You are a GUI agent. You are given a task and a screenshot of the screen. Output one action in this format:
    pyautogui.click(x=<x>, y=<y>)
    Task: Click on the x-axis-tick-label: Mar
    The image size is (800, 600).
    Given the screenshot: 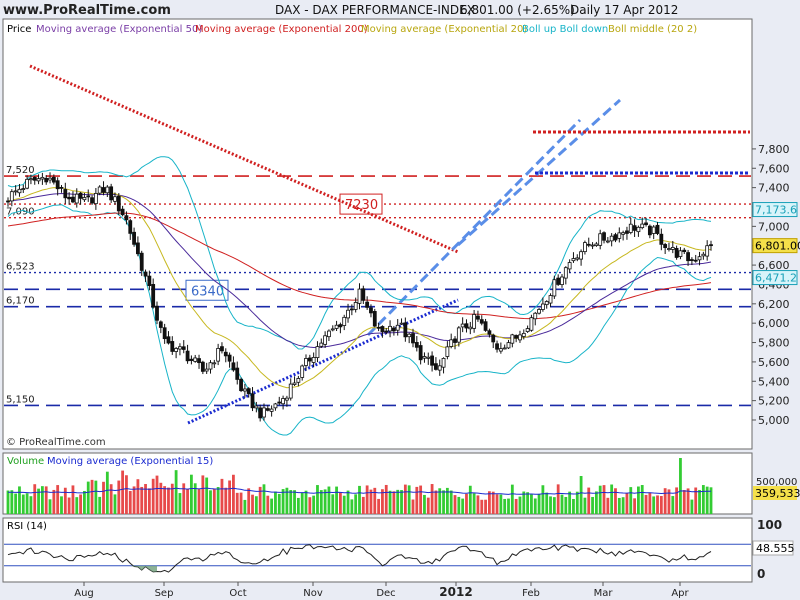 What is the action you would take?
    pyautogui.click(x=604, y=593)
    